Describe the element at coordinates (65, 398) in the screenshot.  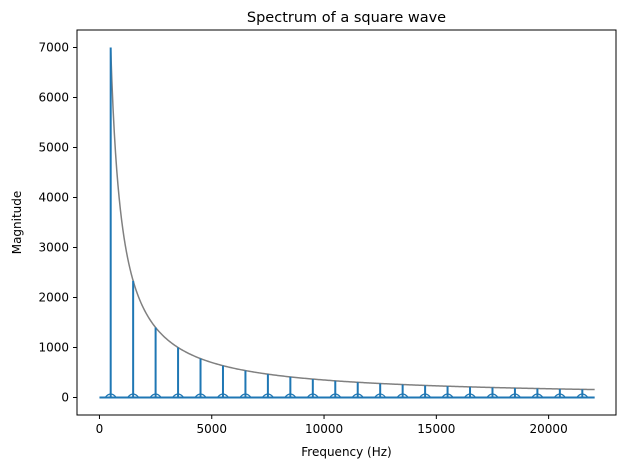
I see `y-tick-label: 0` at that location.